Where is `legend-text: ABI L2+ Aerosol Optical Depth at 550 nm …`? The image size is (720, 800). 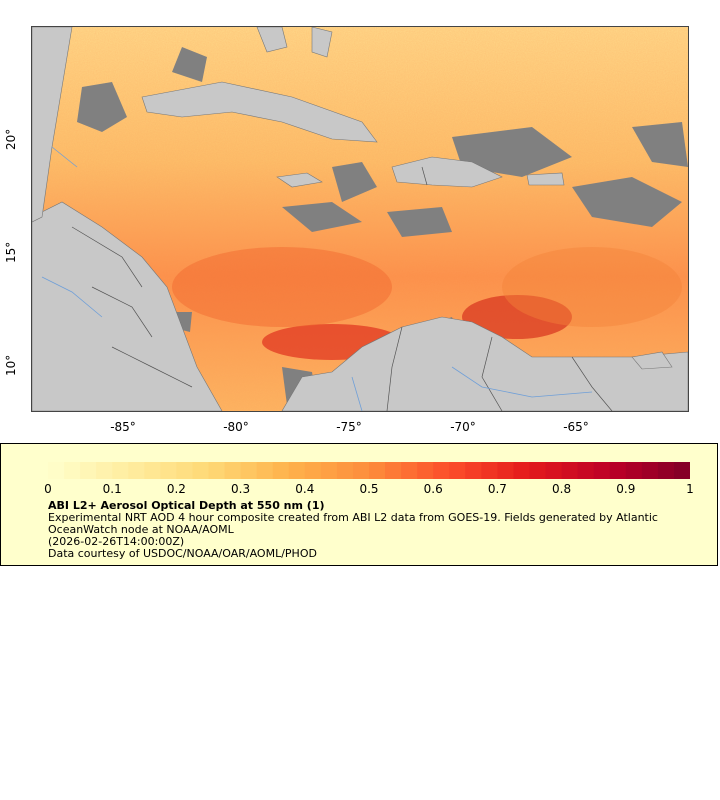 legend-text: ABI L2+ Aerosol Optical Depth at 550 nm … is located at coordinates (368, 530).